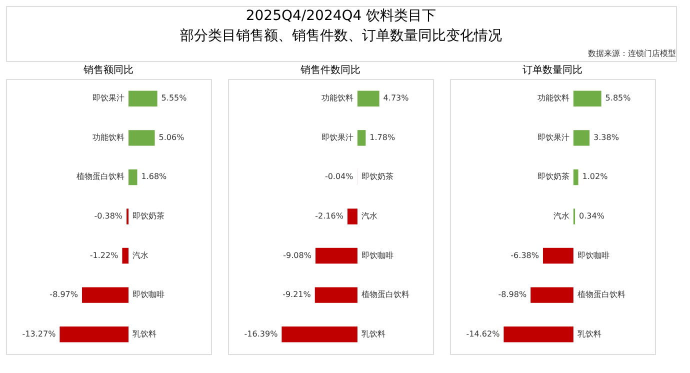 This screenshot has height=373, width=690. Describe the element at coordinates (396, 98) in the screenshot. I see `data-label: 4.73%` at that location.